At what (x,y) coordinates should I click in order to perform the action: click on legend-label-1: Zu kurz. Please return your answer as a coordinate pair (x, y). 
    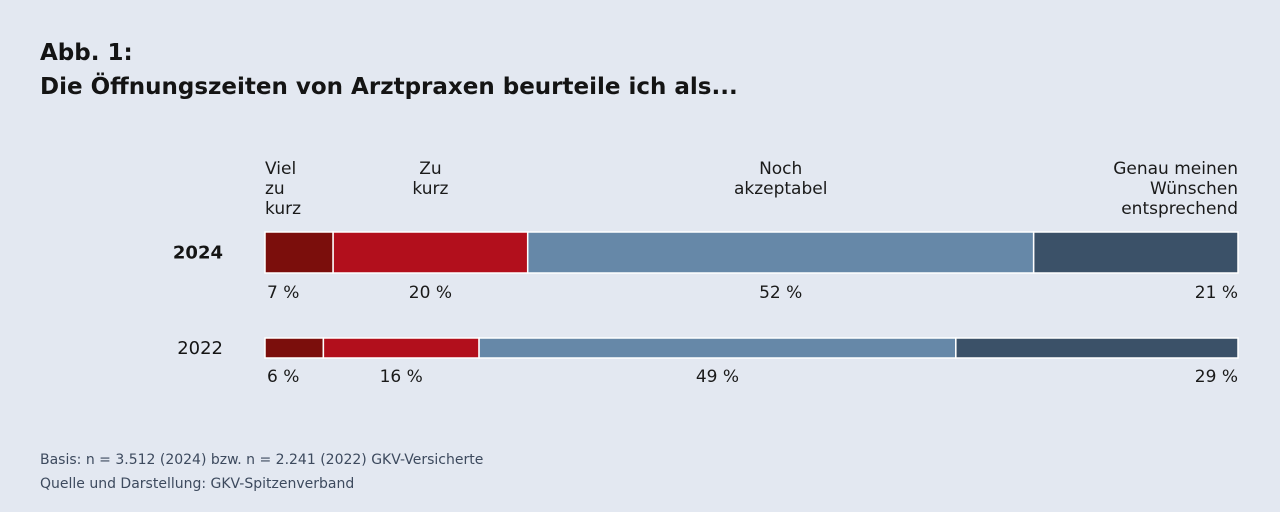
    Looking at the image, I should click on (430, 179).